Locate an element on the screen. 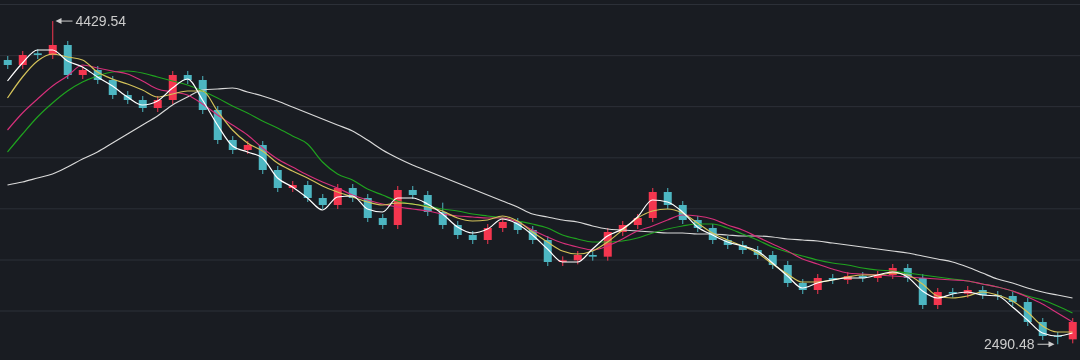  annotation: 4429.54 is located at coordinates (101, 20).